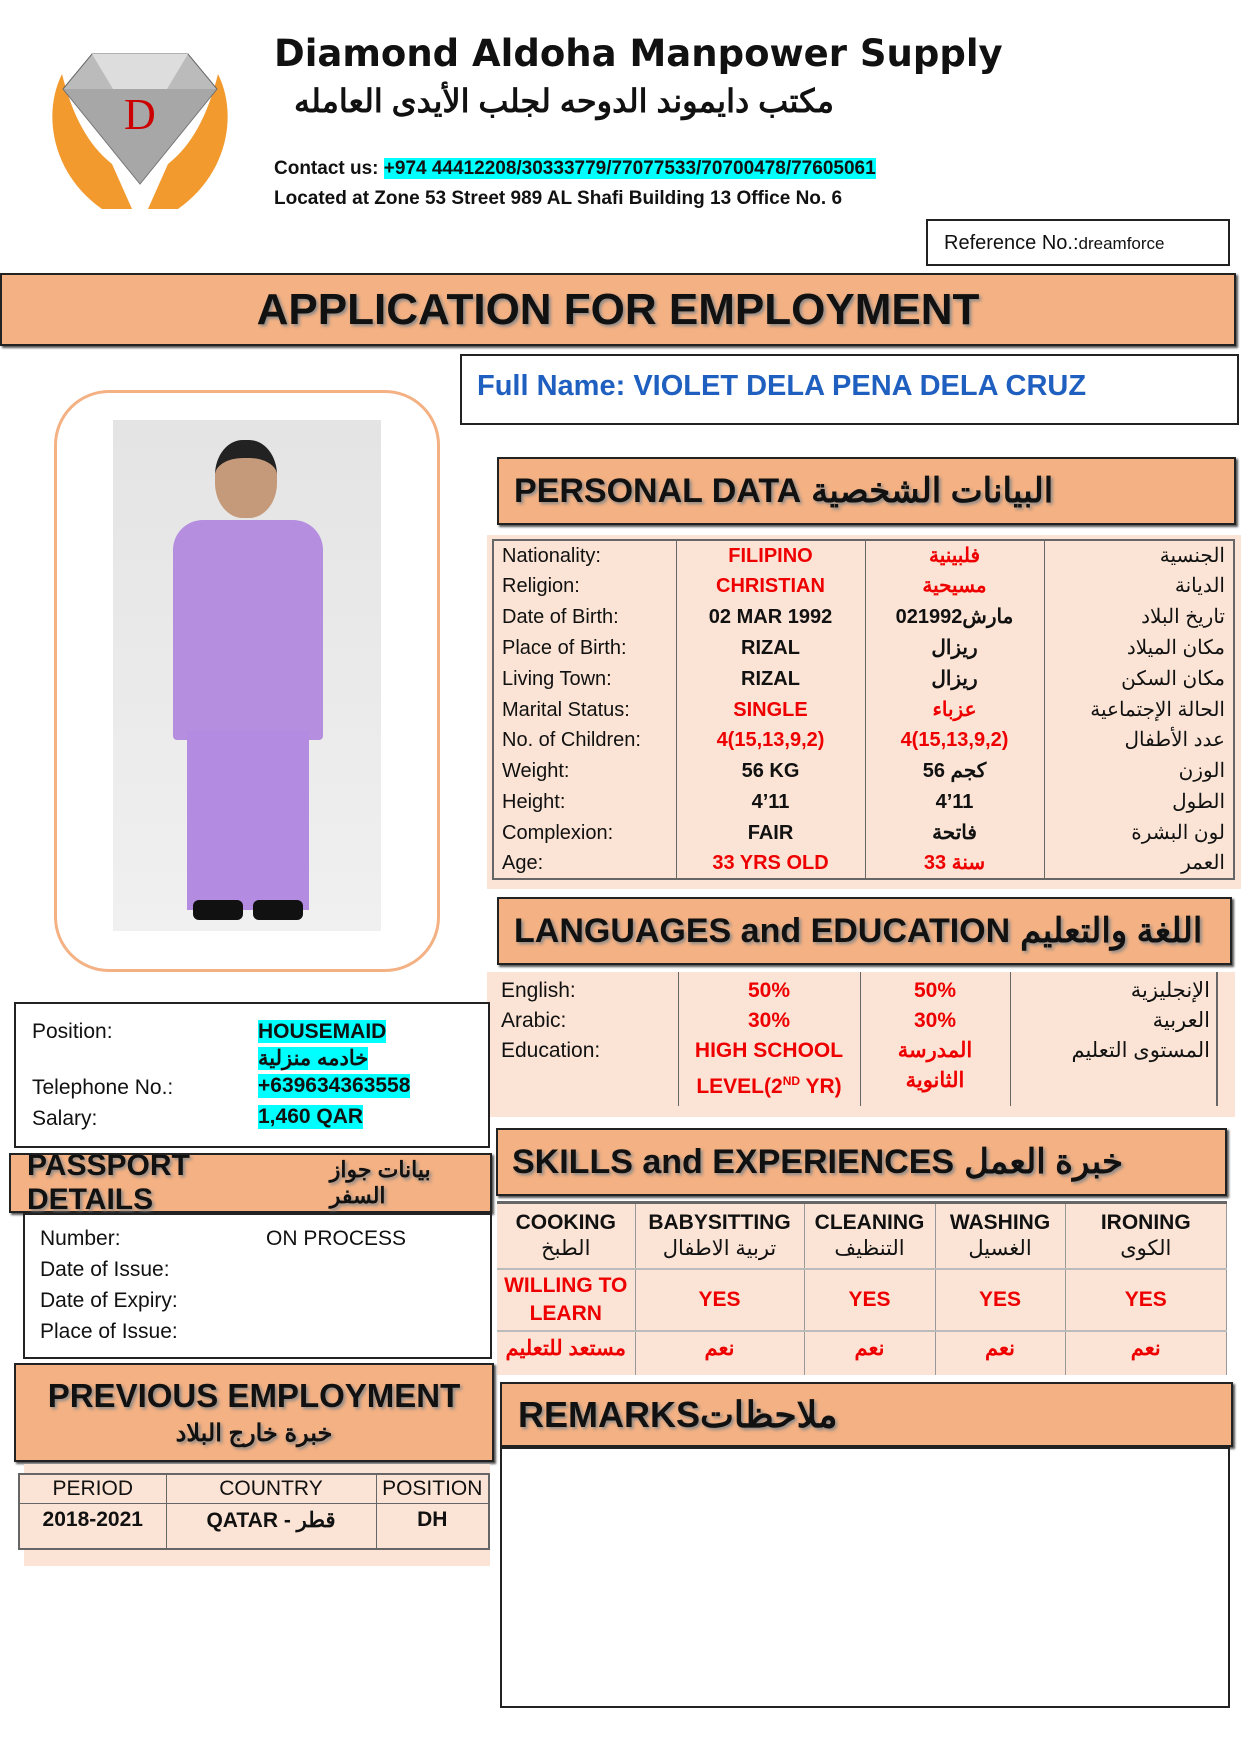  I want to click on personal-row: Nationality: FILIPINO فلبينية الجنسية, so click(863, 555).